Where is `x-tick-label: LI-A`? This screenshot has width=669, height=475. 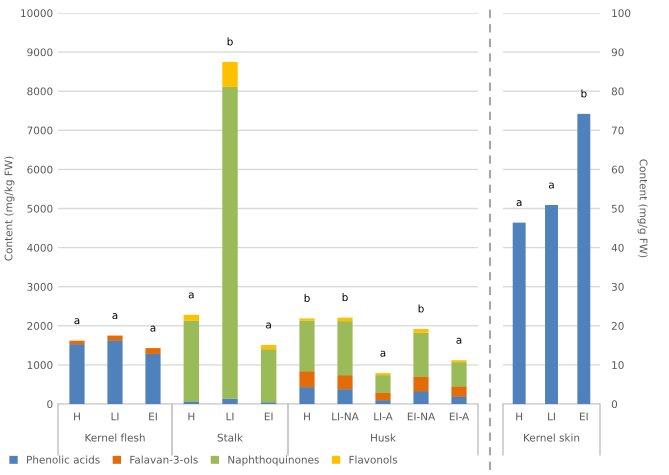 x-tick-label: LI-A is located at coordinates (383, 416).